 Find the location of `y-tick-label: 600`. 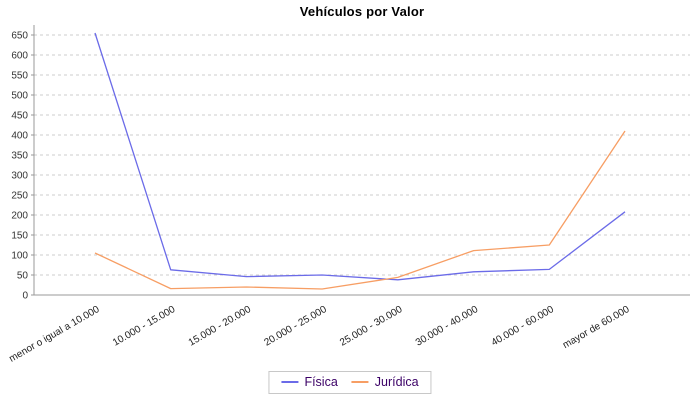

y-tick-label: 600 is located at coordinates (19, 56).